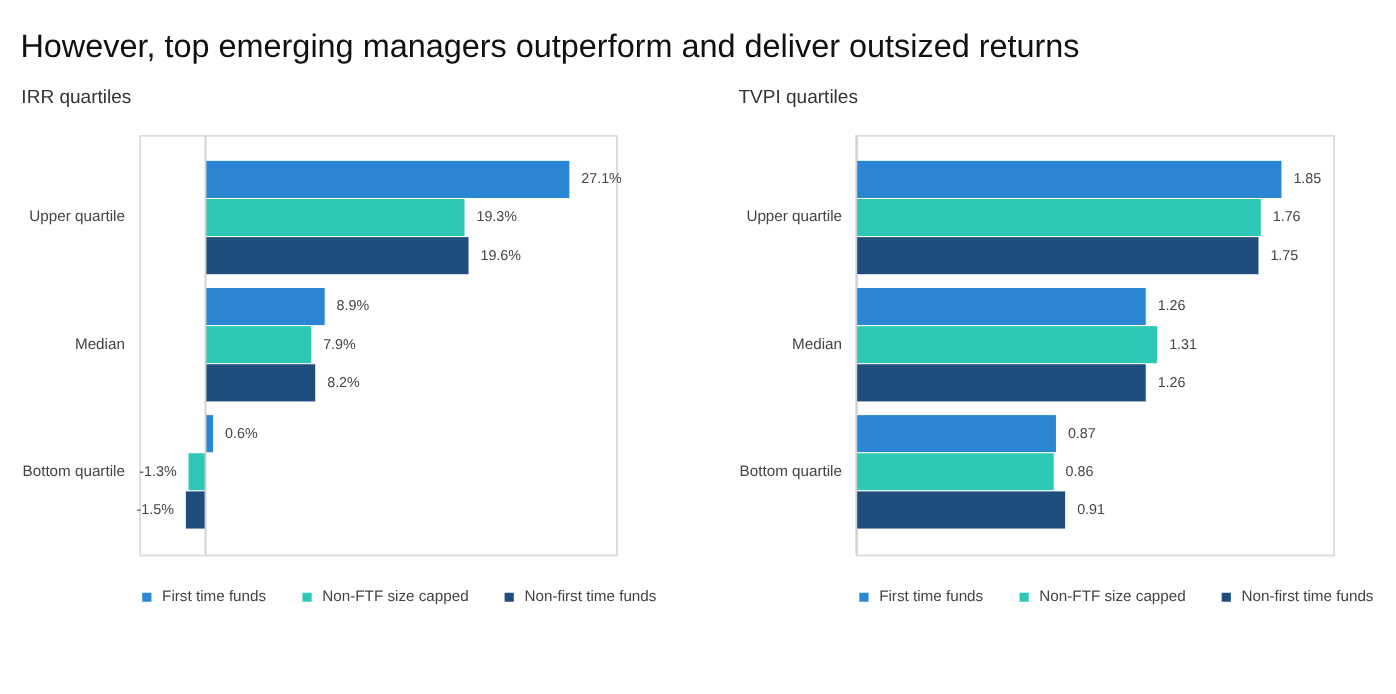 The width and height of the screenshot is (1396, 694). What do you see at coordinates (550, 46) in the screenshot?
I see `chart-title: However, top emerging managers outperform and deliver outsized returns` at bounding box center [550, 46].